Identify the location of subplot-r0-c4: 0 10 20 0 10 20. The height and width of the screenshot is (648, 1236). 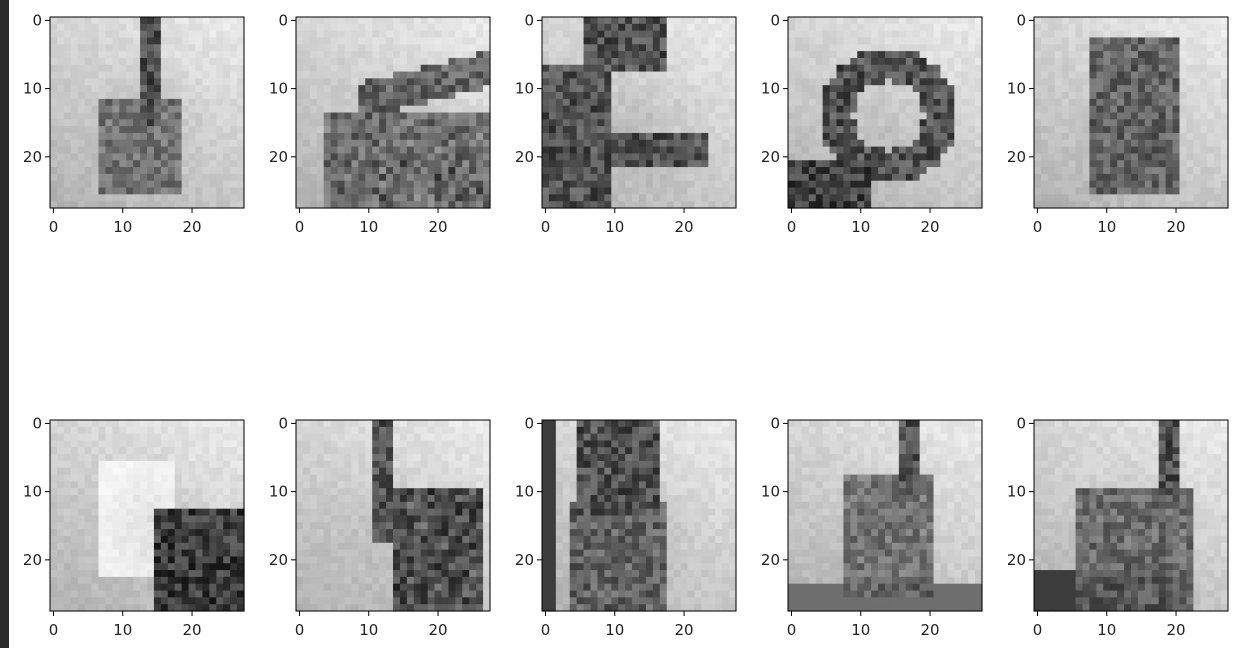
(1115, 125).